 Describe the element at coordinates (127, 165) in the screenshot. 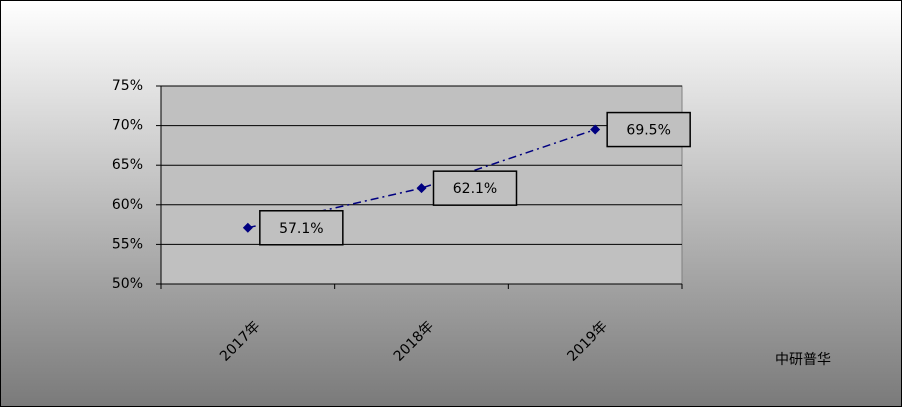

I see `y-tick-label: 65%` at that location.